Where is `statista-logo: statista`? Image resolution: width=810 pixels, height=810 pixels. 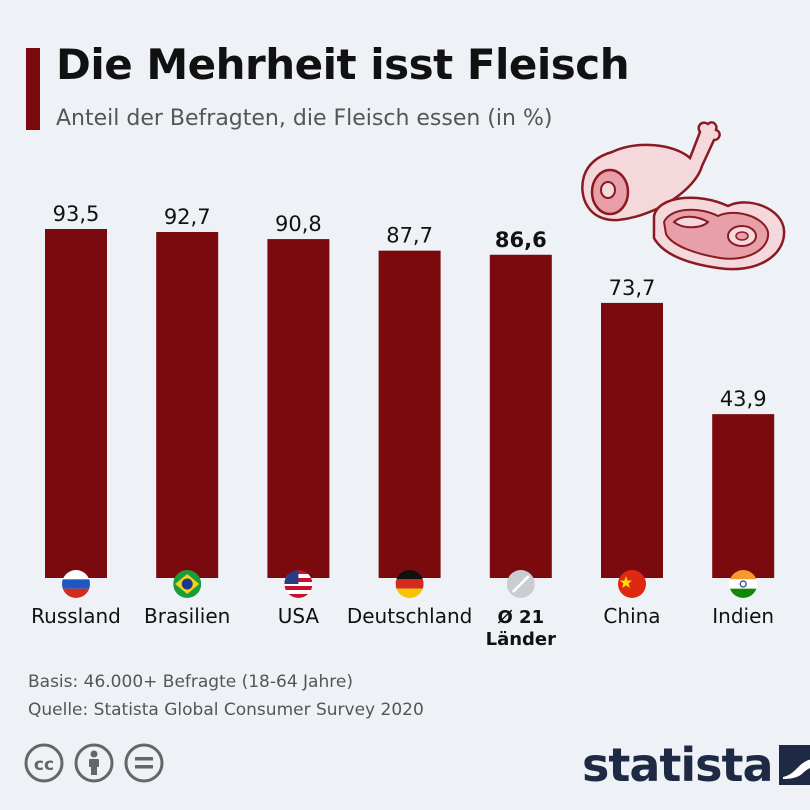
statista-logo: statista is located at coordinates (696, 765).